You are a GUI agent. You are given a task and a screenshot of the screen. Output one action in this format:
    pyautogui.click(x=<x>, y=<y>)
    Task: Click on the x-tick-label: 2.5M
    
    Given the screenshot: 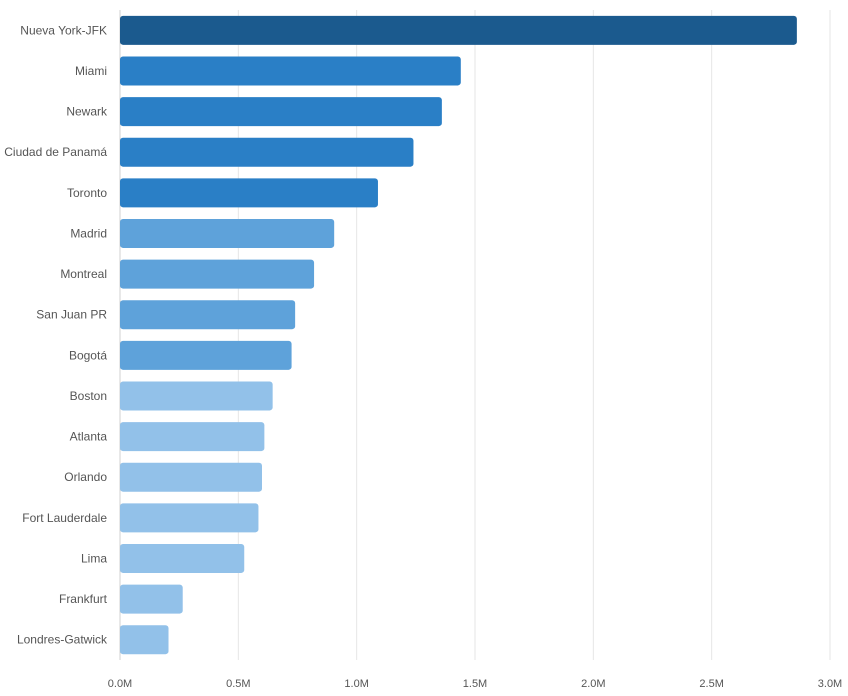 What is the action you would take?
    pyautogui.click(x=711, y=684)
    